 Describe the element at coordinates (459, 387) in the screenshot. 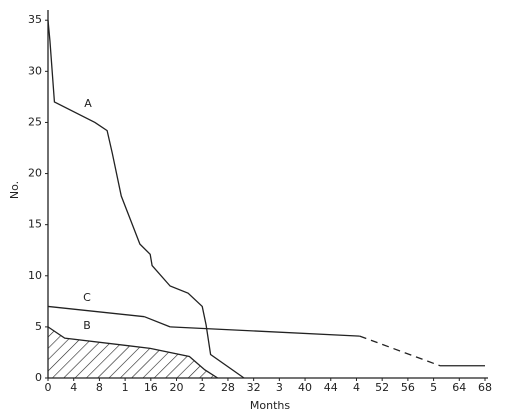

I see `x-tick-label: 64` at that location.